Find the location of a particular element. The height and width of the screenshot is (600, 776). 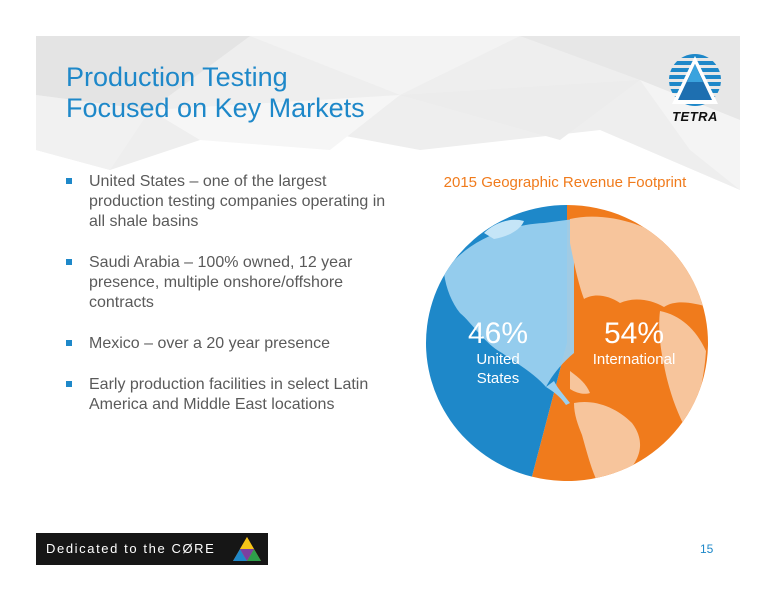

us-slice-label: 46% United States is located at coordinates (498, 353).